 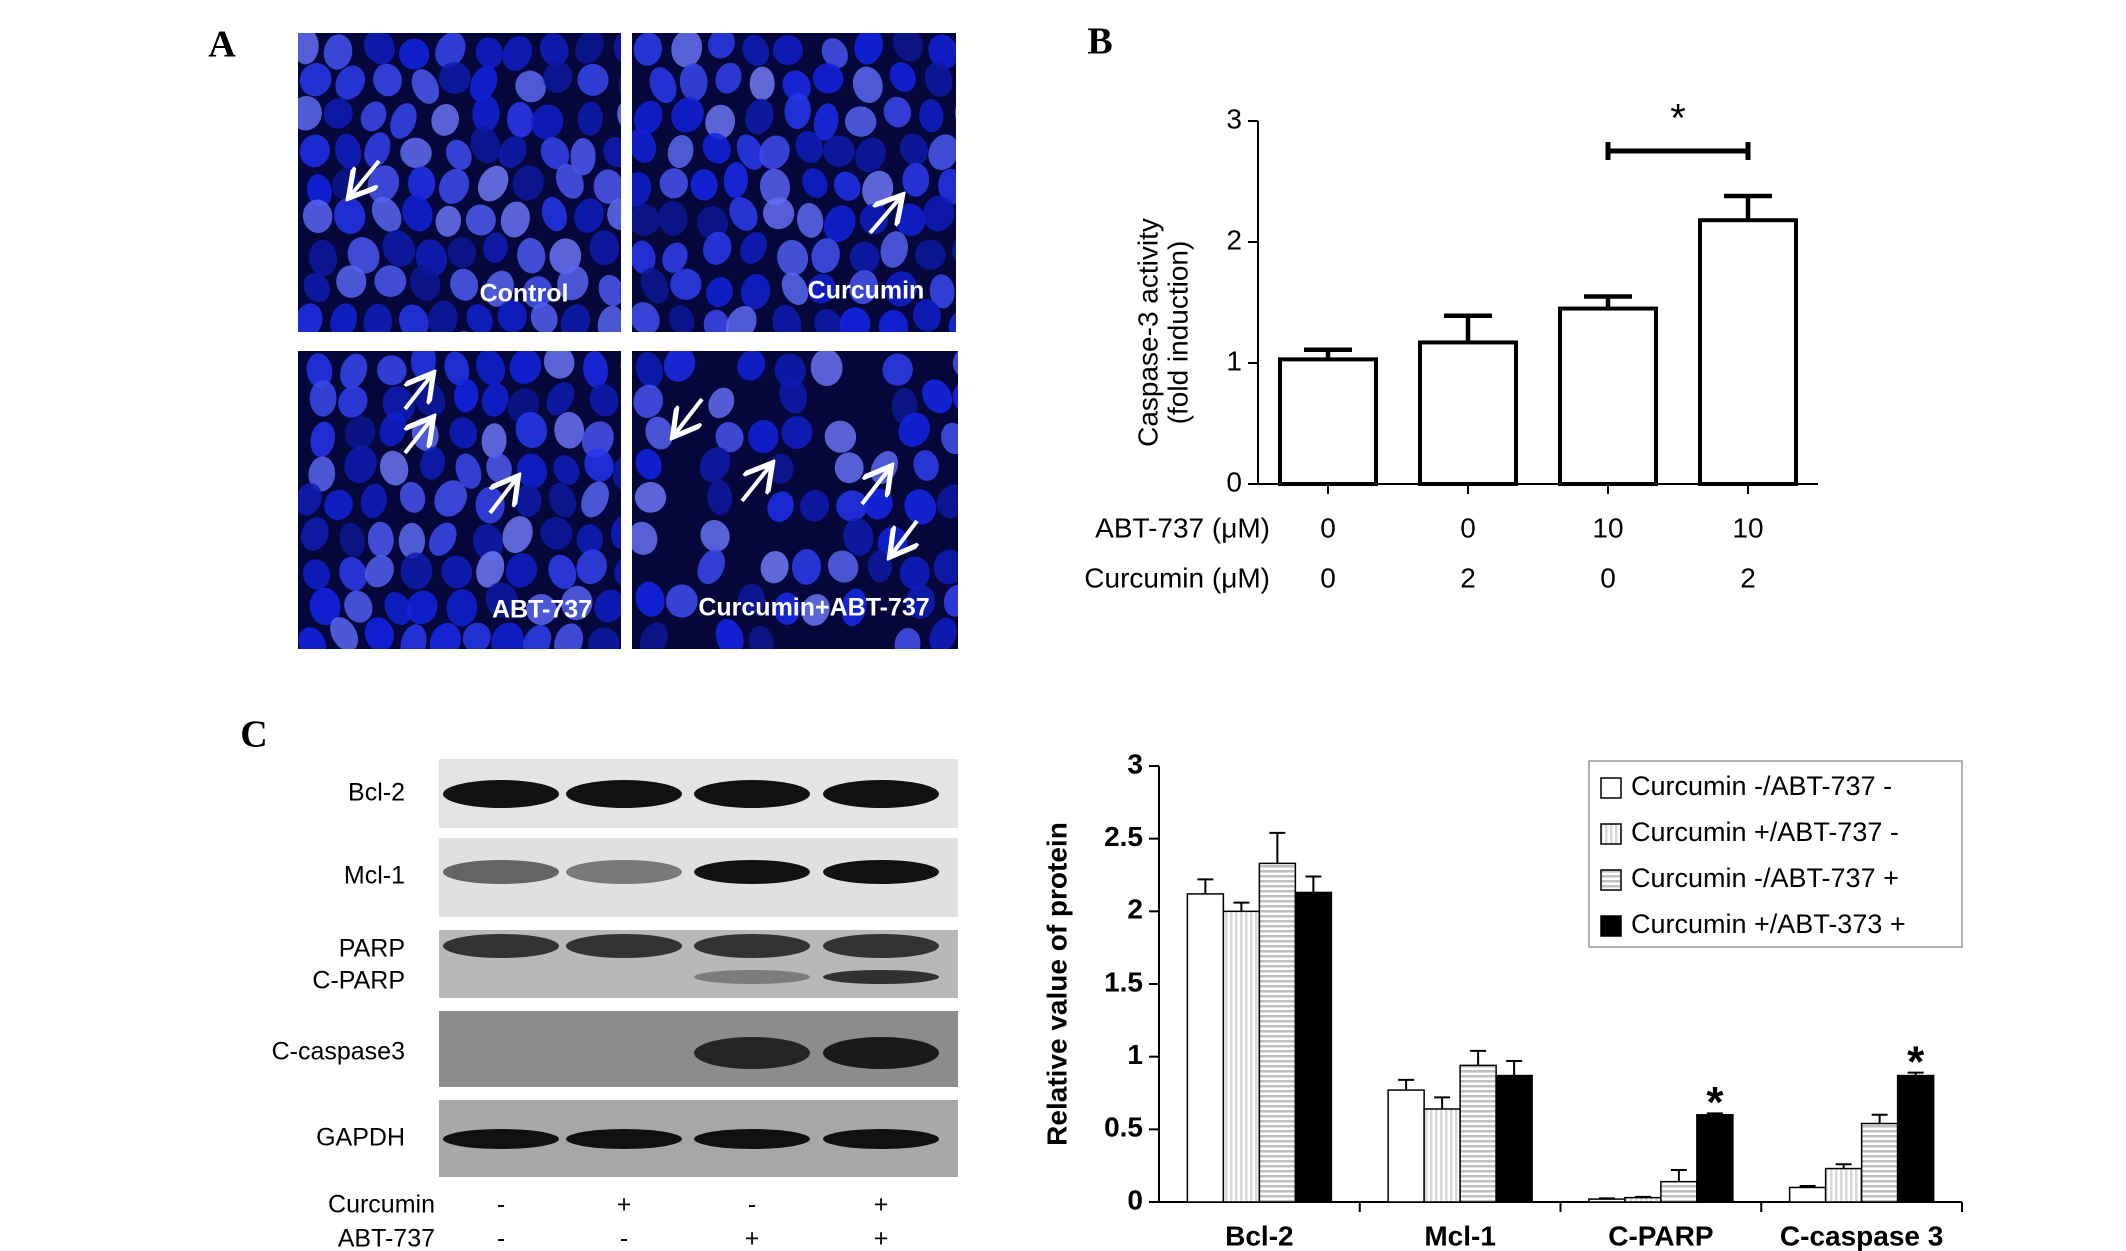 I want to click on arrows, so click(x=634, y=356).